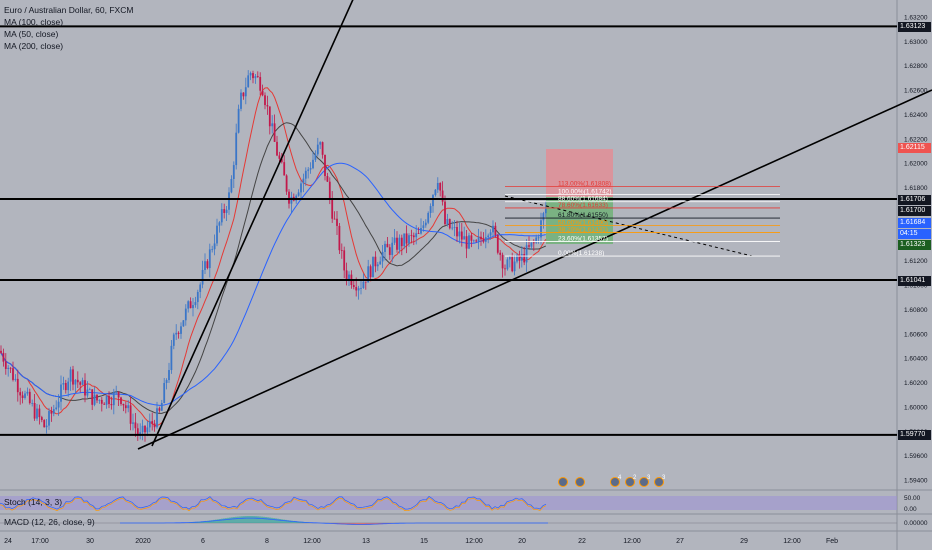  What do you see at coordinates (33, 502) in the screenshot?
I see `stoch-label: Stoch (14, 3, 3)` at bounding box center [33, 502].